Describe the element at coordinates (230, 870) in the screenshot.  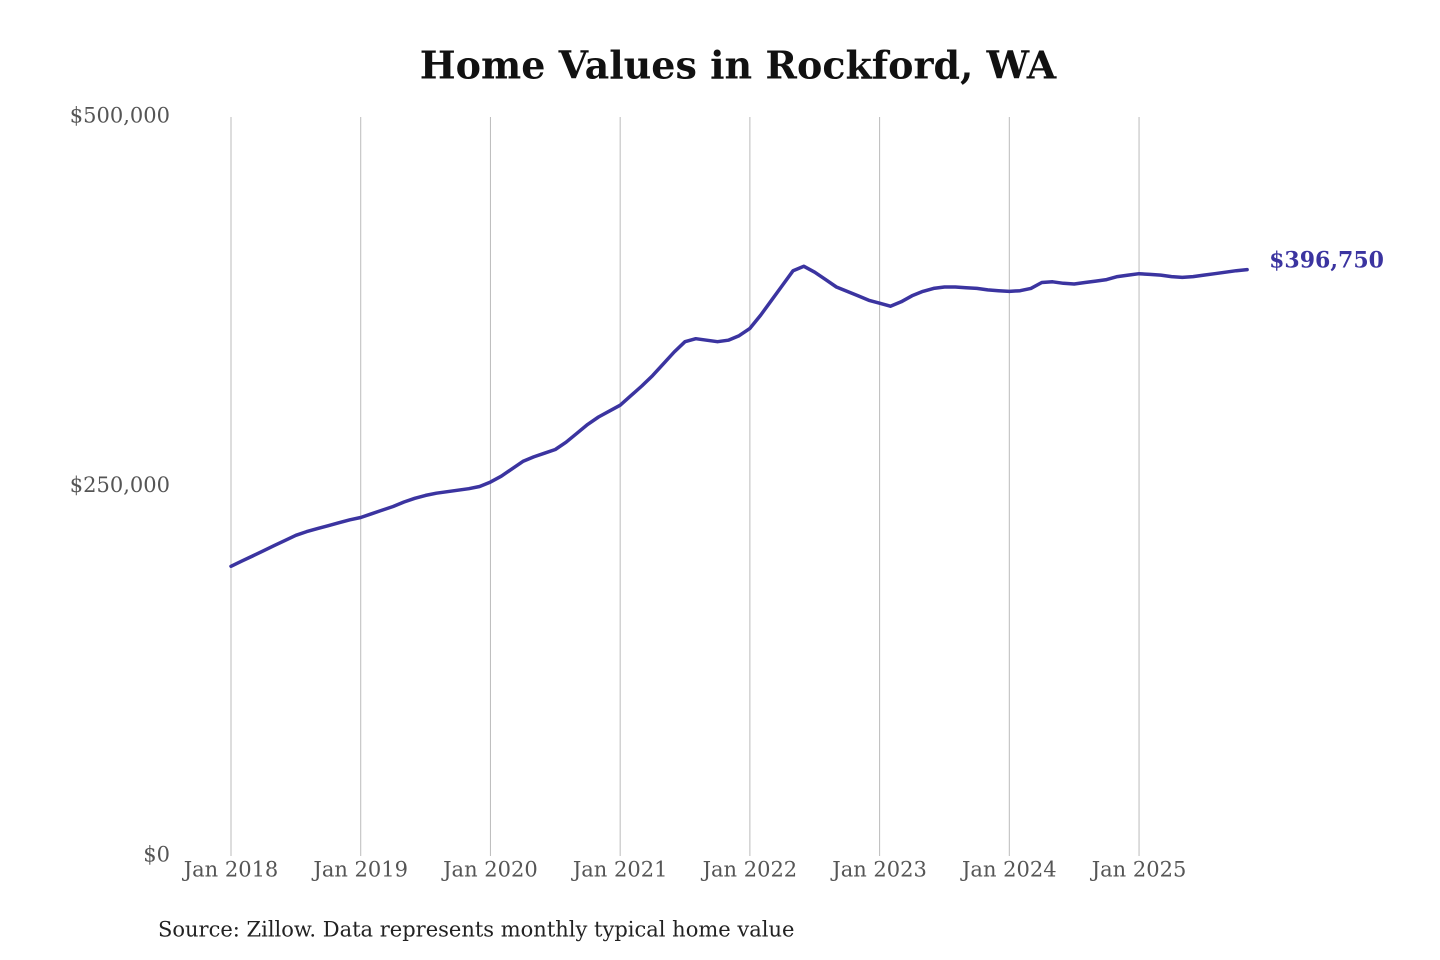
I see `x-tick-label: Jan 2018` at that location.